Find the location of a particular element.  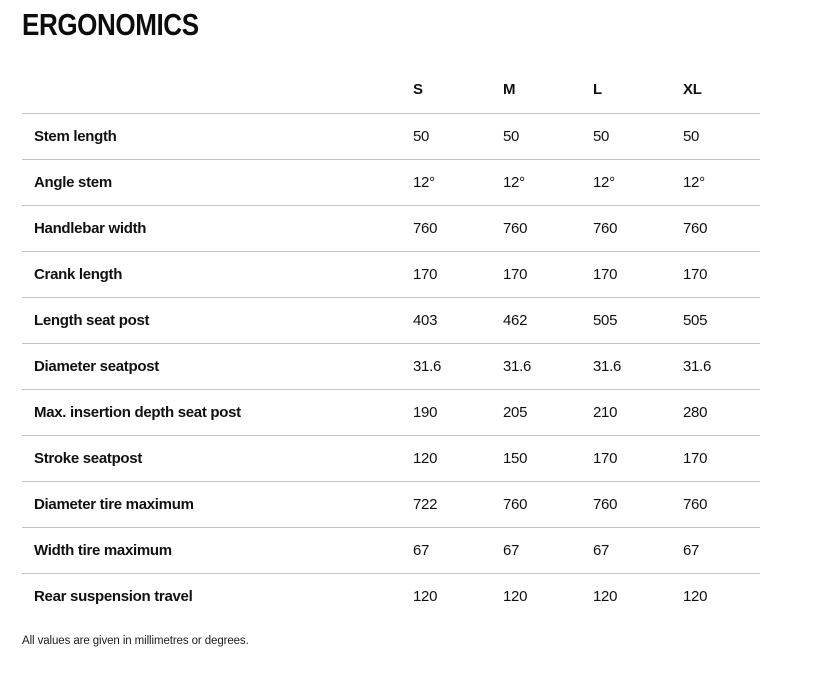

row-label: Angle stem is located at coordinates (217, 182).